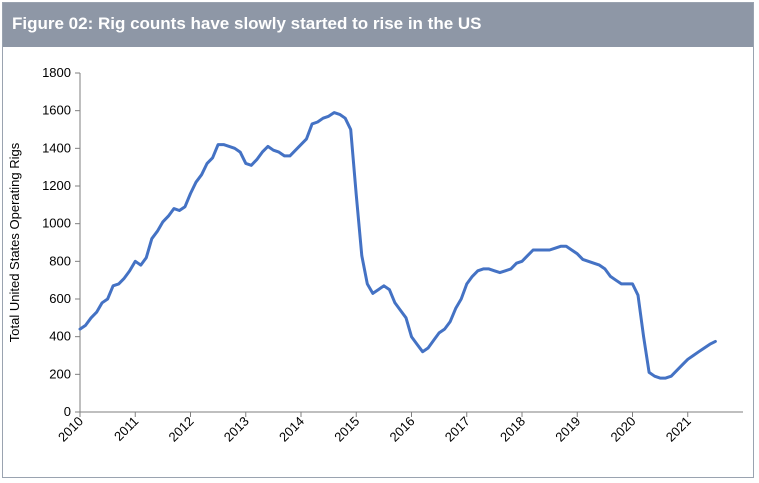 This screenshot has width=759, height=483. I want to click on y-tick-label: 1800, so click(56, 72).